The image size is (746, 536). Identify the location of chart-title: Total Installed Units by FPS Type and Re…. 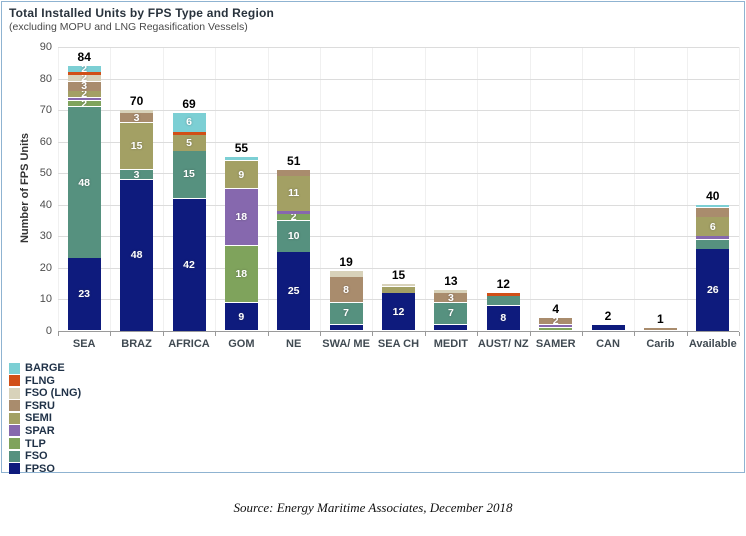
(142, 13).